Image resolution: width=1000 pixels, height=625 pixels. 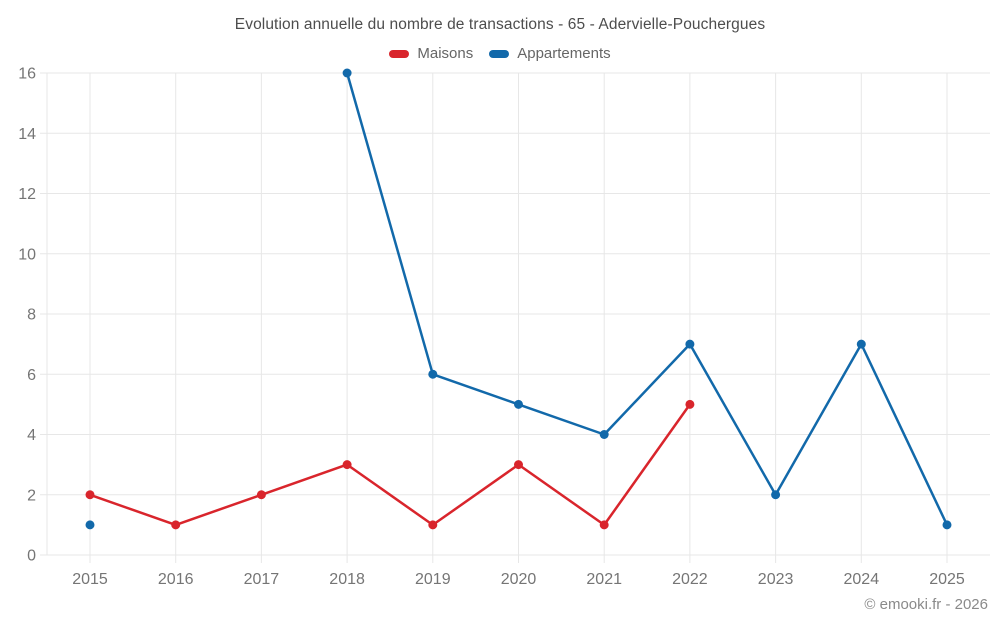 What do you see at coordinates (433, 579) in the screenshot?
I see `x-axis-tick-label: 2019` at bounding box center [433, 579].